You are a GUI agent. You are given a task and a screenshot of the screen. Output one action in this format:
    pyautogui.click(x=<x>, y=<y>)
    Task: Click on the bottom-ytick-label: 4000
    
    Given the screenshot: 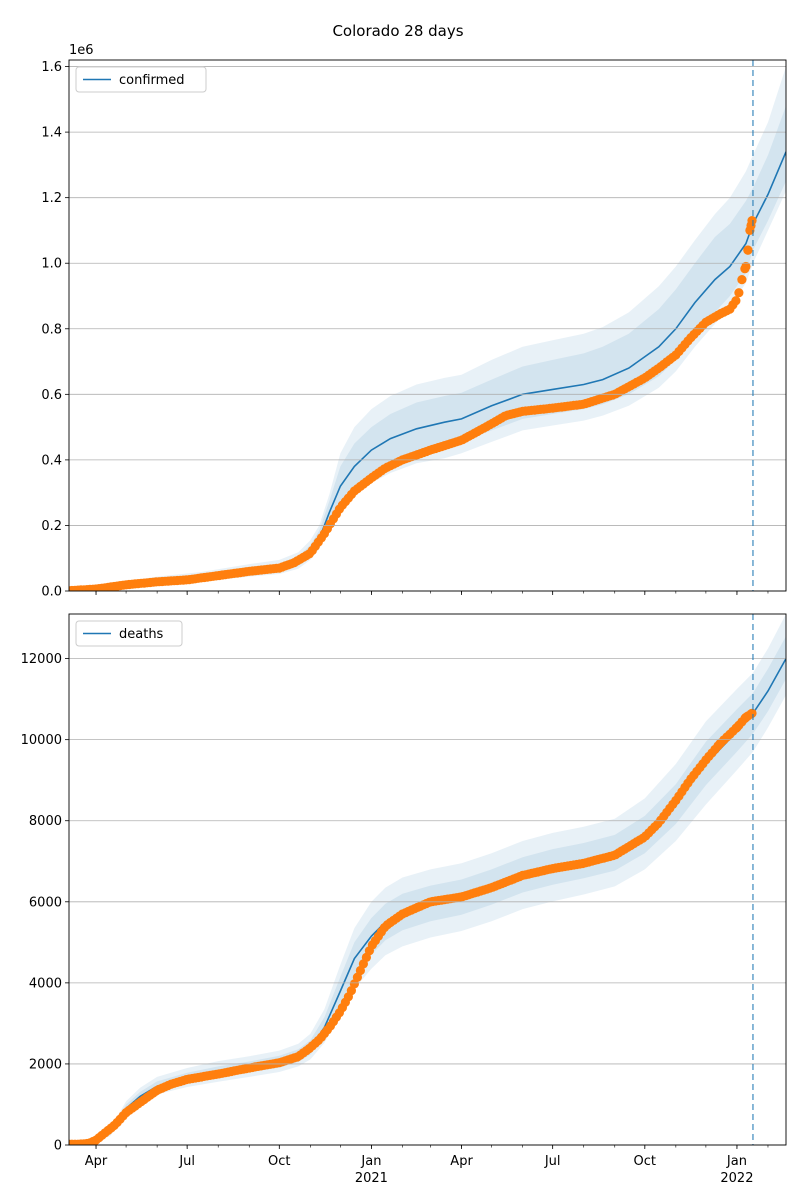 What is the action you would take?
    pyautogui.click(x=45, y=983)
    